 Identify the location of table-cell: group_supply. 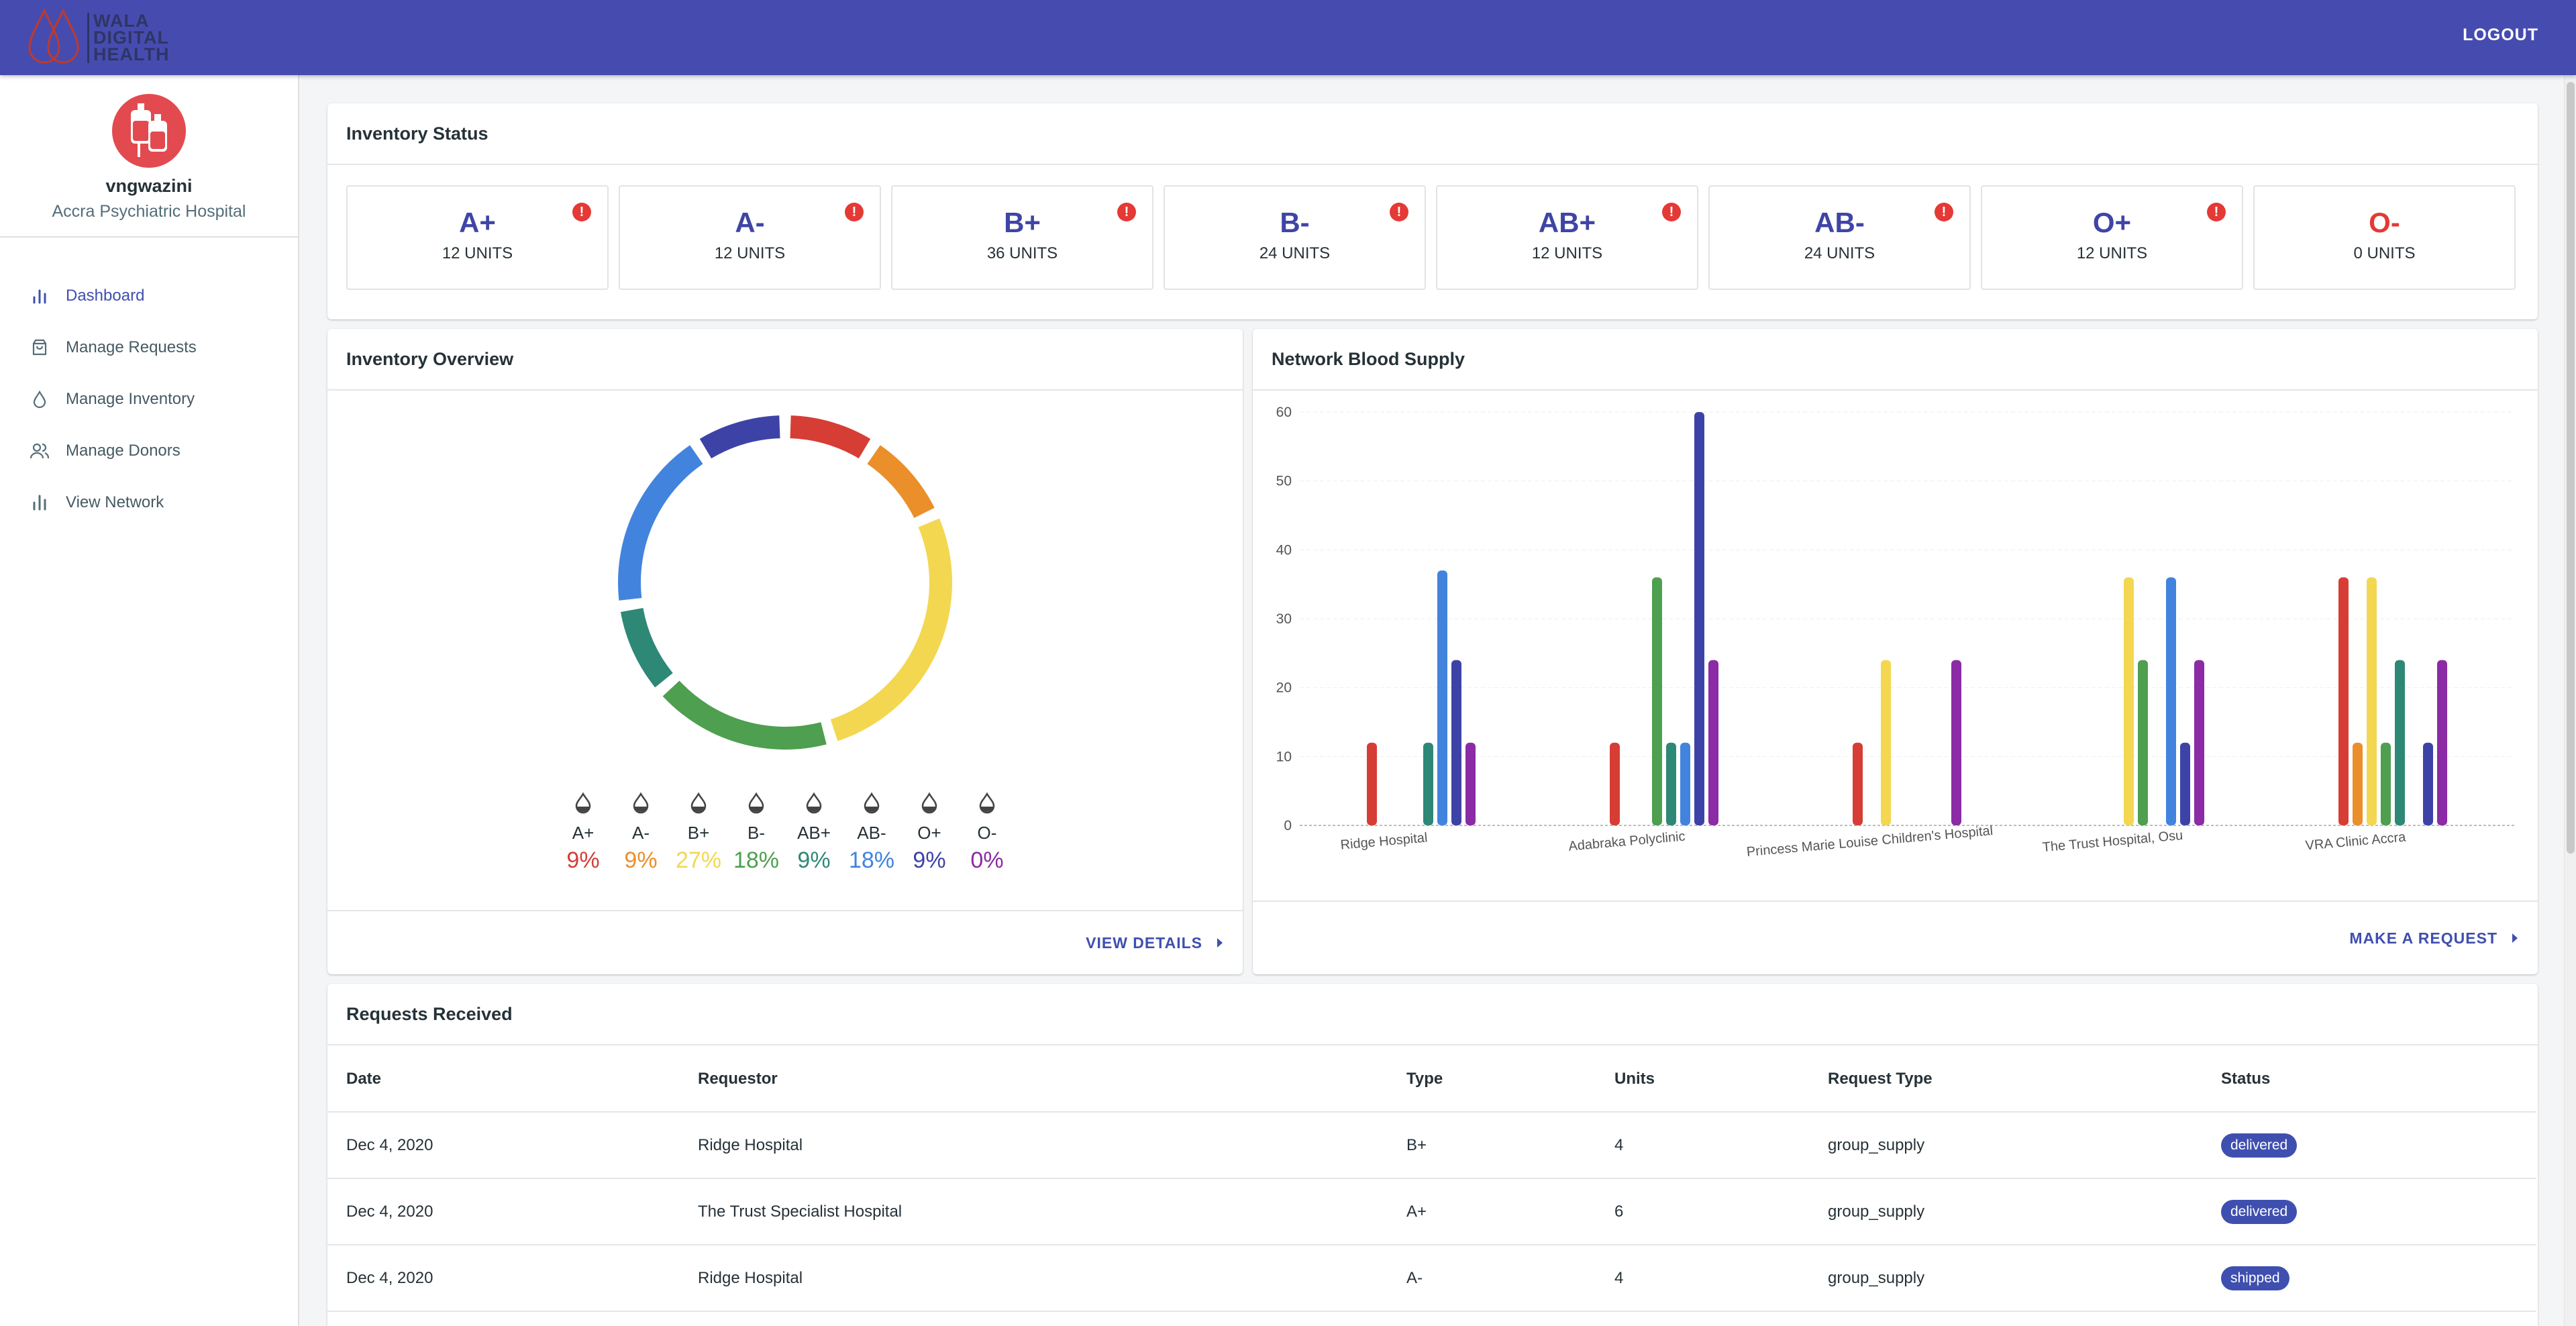
(1876, 1277).